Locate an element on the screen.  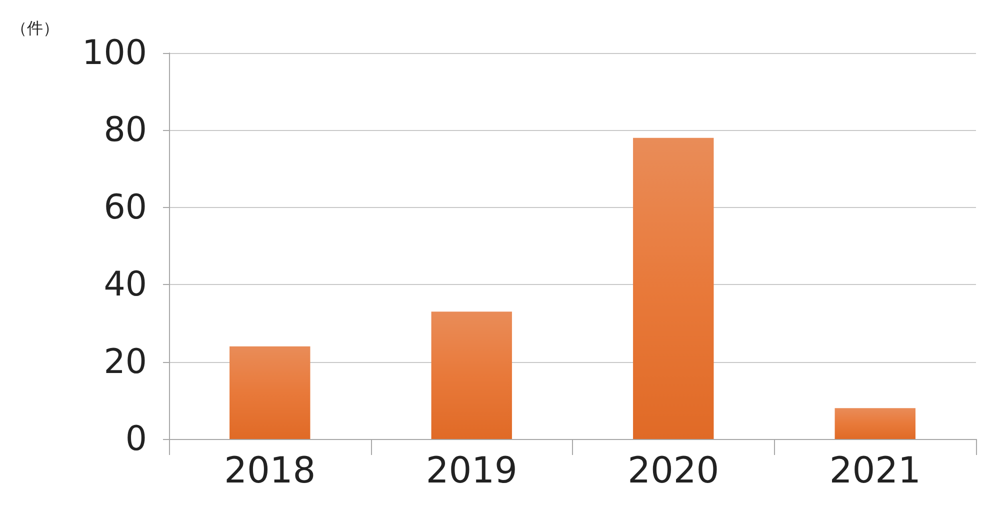
y-tick-label: 0 is located at coordinates (136, 439).